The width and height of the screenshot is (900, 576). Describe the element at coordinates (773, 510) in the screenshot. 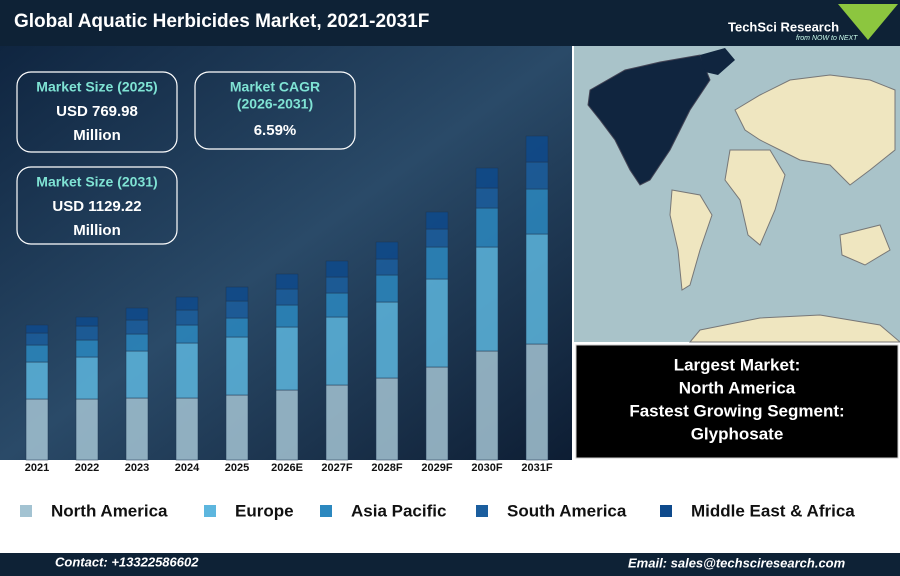

I see `legend-label: Middle East & Africa` at that location.